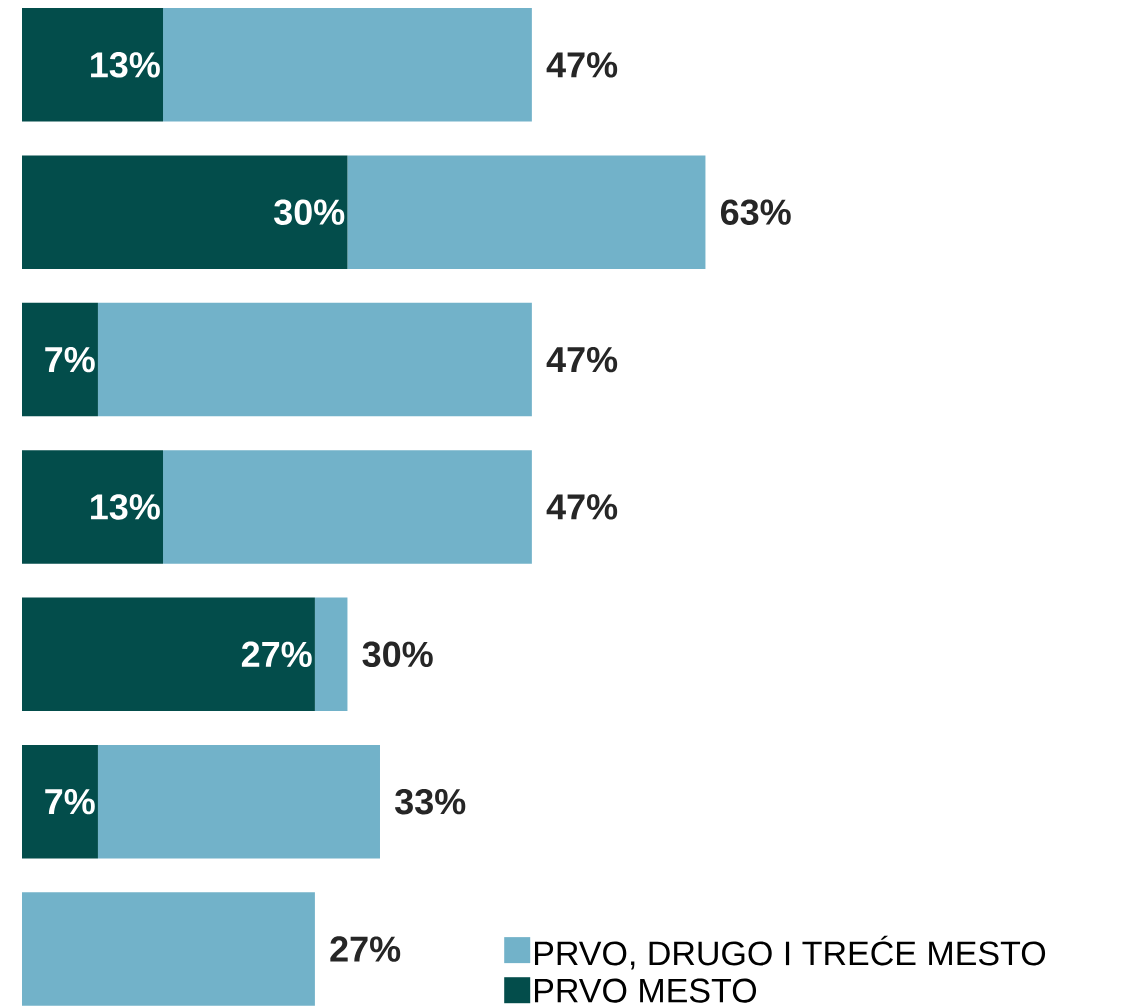  I want to click on data-label: 30%, so click(309, 212).